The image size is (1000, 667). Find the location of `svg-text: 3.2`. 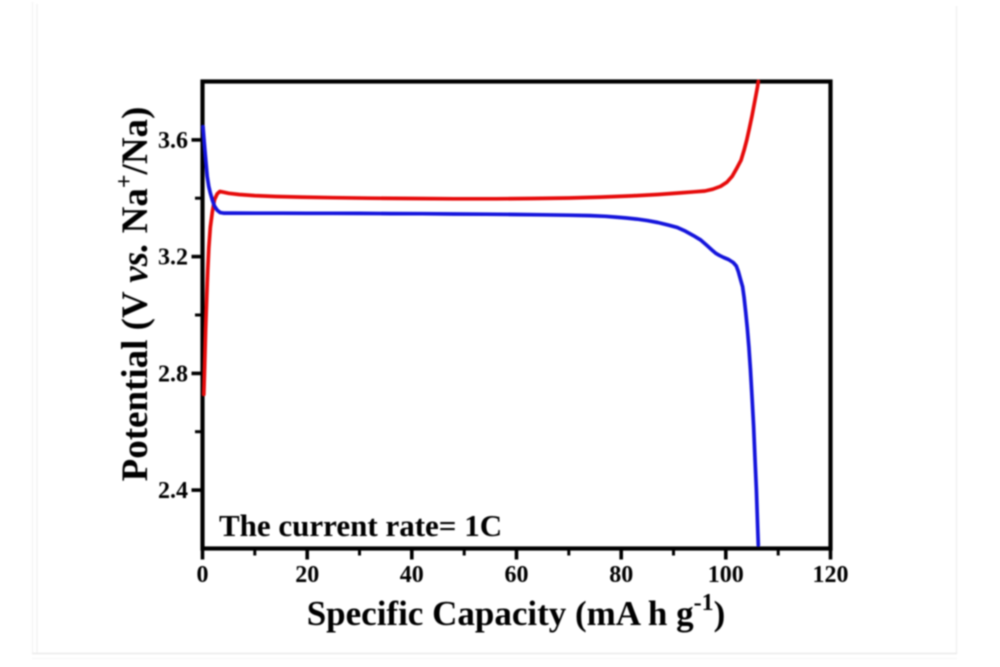

svg-text: 3.2 is located at coordinates (173, 258).